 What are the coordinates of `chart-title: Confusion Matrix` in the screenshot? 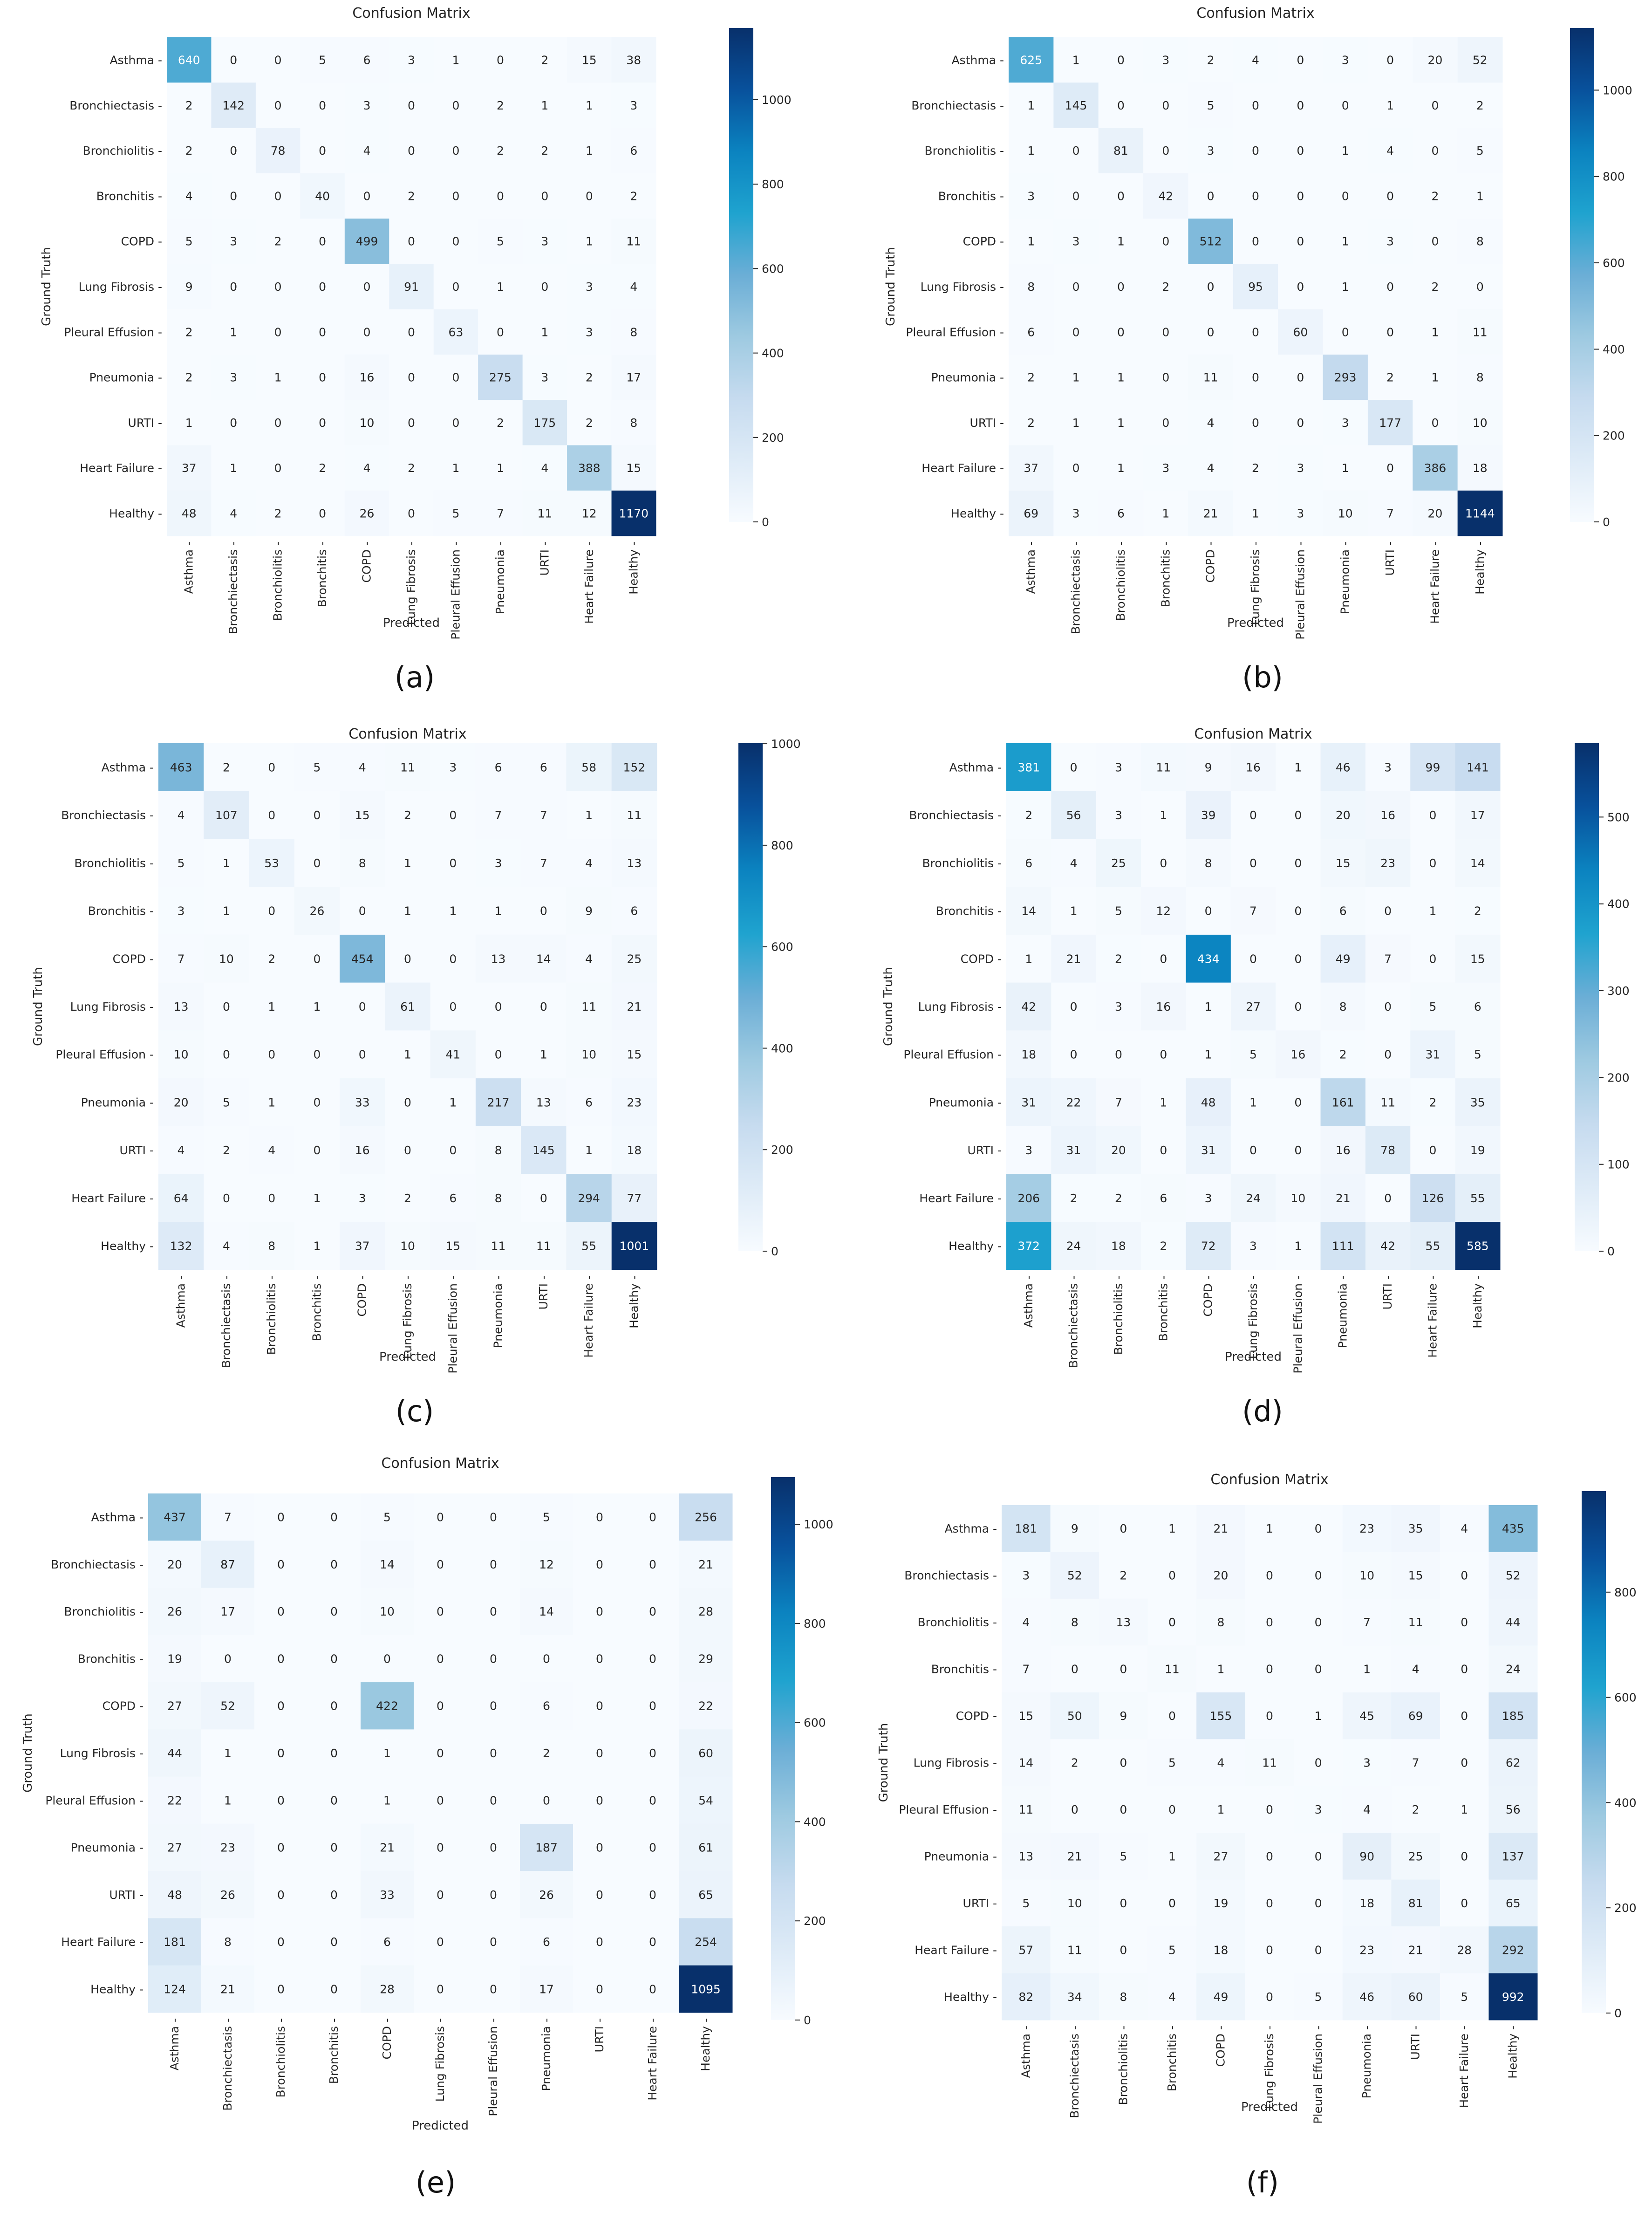 It's located at (1269, 1480).